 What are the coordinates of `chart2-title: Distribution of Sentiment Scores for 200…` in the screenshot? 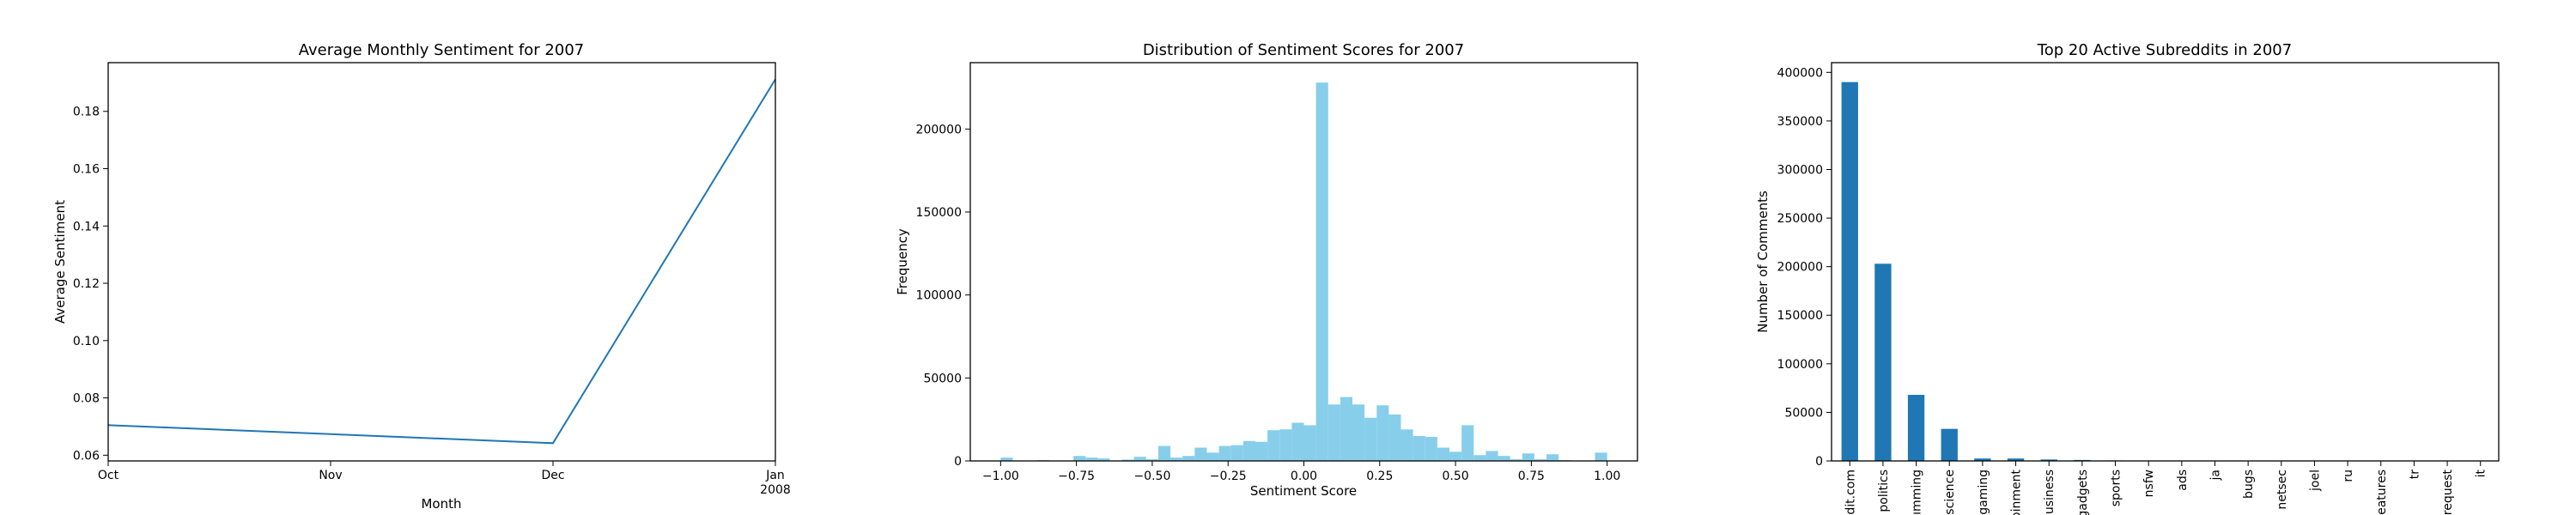 It's located at (1303, 50).